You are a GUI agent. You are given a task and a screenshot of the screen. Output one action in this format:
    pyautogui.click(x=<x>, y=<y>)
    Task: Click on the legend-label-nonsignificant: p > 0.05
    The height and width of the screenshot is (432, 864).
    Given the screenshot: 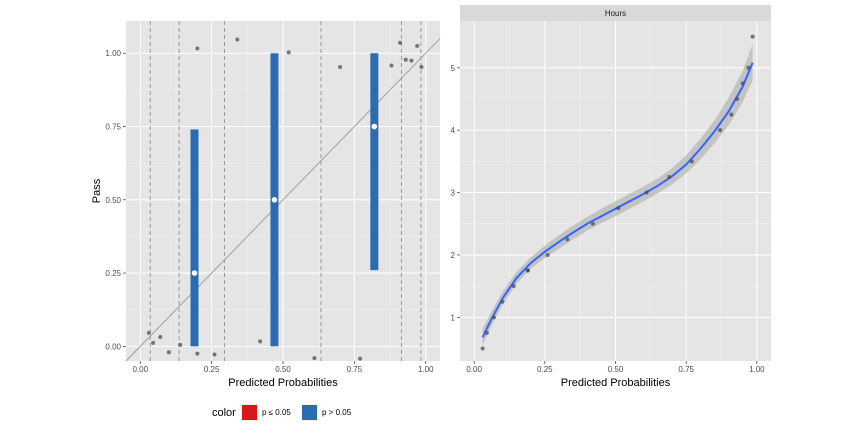 What is the action you would take?
    pyautogui.click(x=337, y=412)
    